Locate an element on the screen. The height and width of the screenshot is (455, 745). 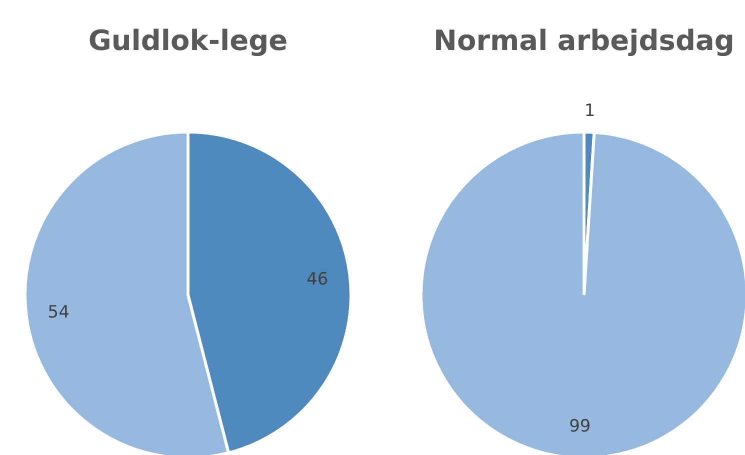
chart-title: Guldlok-lege is located at coordinates (188, 40).